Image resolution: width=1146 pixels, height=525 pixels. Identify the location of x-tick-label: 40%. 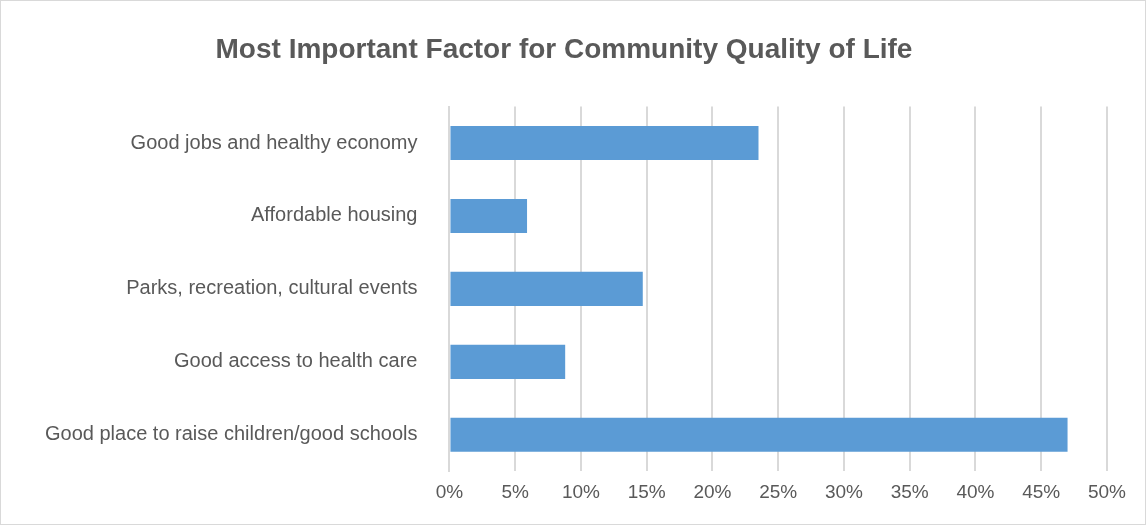
(975, 491).